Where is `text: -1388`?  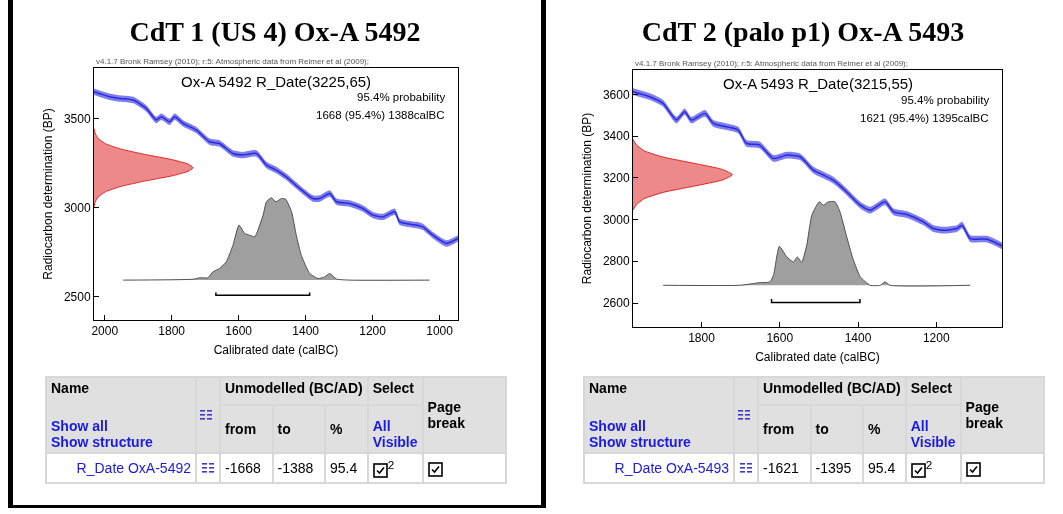
text: -1388 is located at coordinates (298, 468).